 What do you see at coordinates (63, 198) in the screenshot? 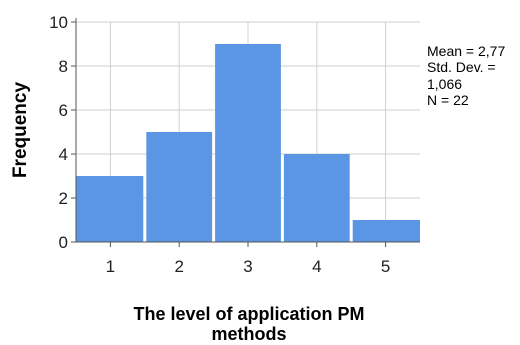
I see `y-tick-label: 2` at bounding box center [63, 198].